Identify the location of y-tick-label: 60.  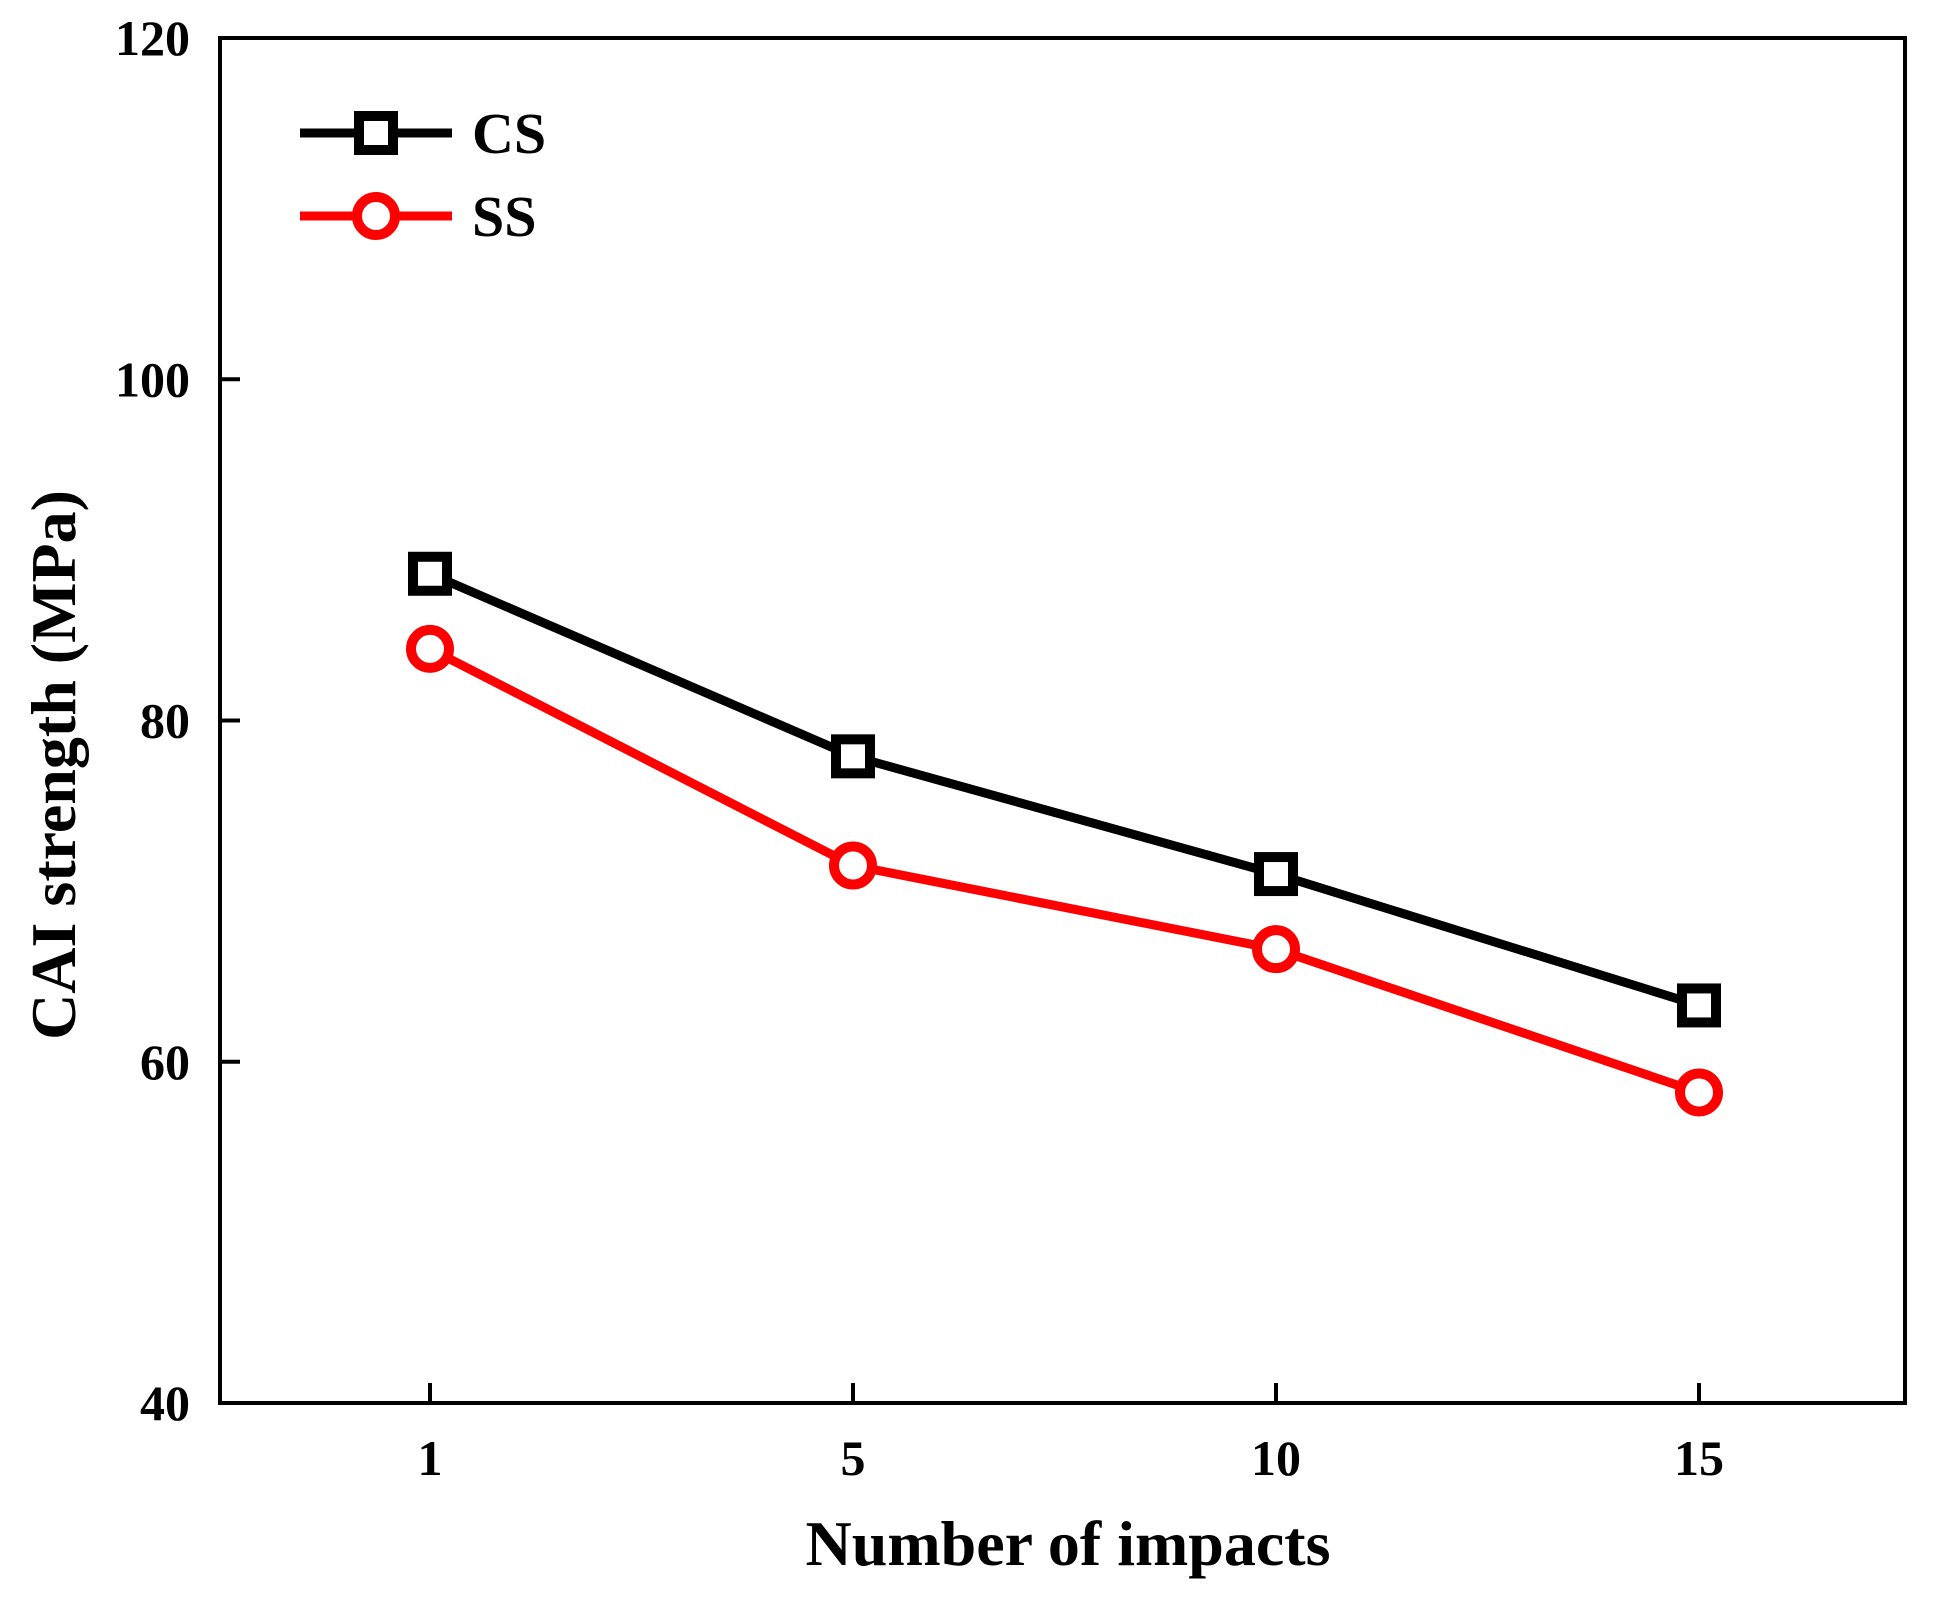
(165, 1062).